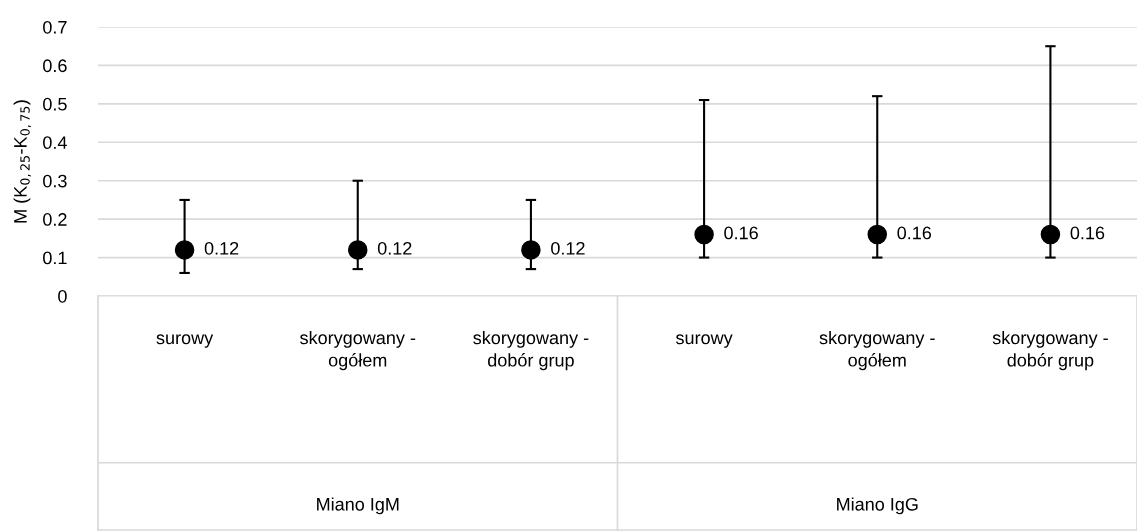 The width and height of the screenshot is (1137, 532). Describe the element at coordinates (55, 143) in the screenshot. I see `y-tick-label: 0.4` at that location.